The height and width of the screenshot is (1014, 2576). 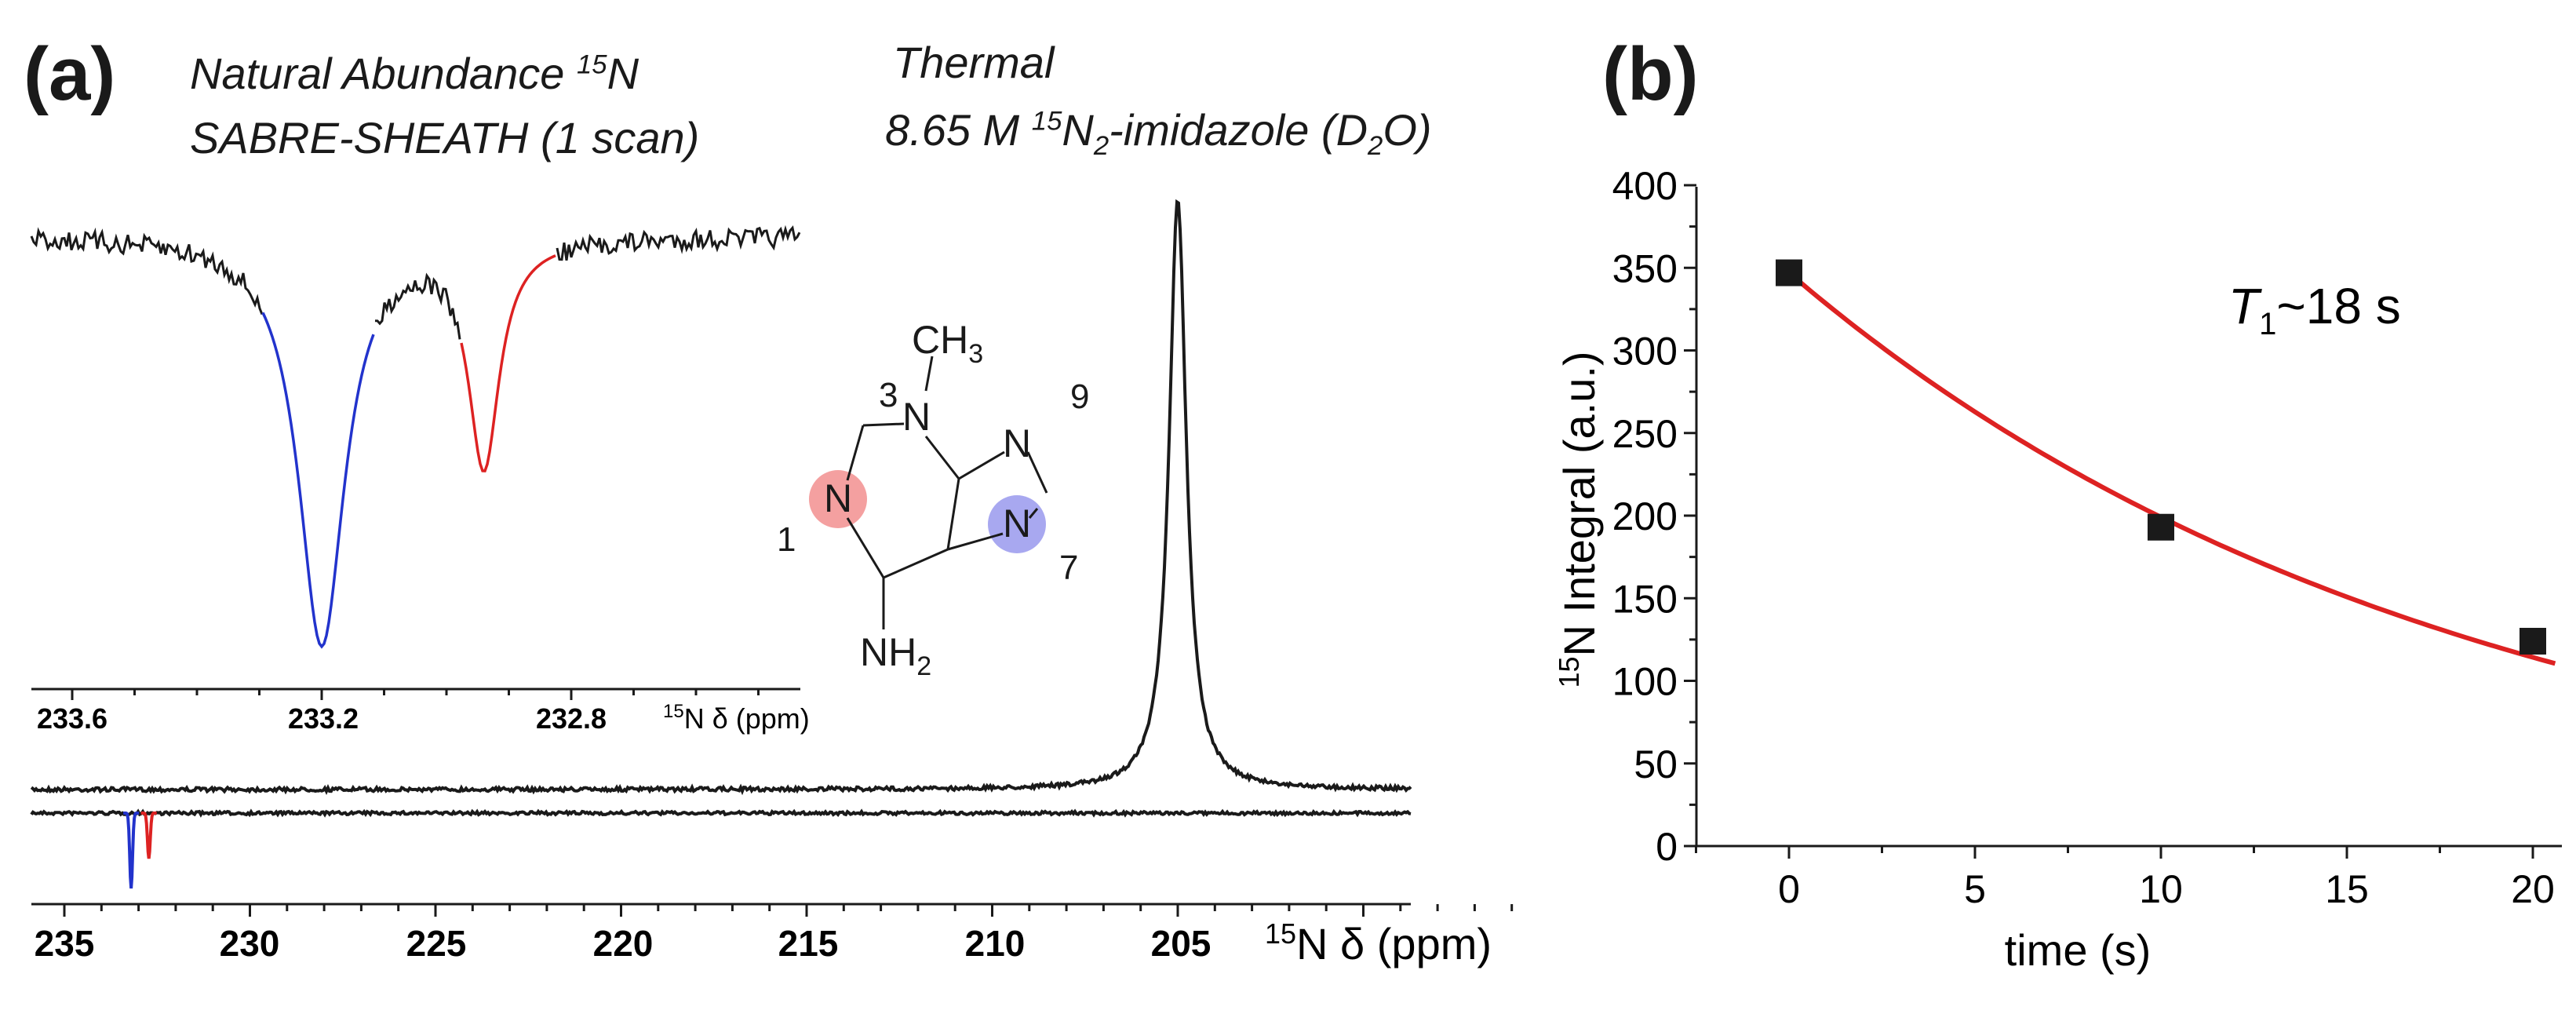 I want to click on atom-ch3: CH3, so click(x=947, y=343).